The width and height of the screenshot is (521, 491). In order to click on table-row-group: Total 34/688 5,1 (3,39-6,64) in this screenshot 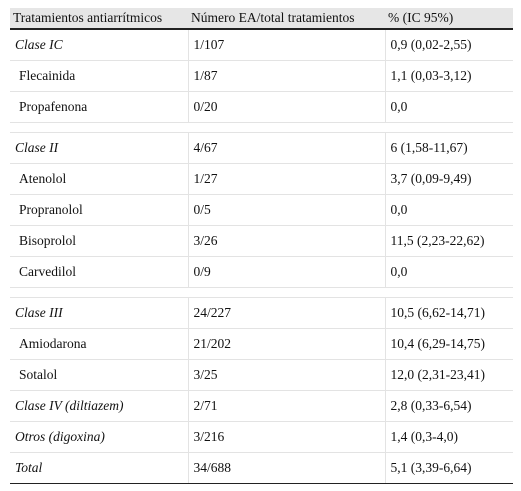, I will do `click(261, 468)`.